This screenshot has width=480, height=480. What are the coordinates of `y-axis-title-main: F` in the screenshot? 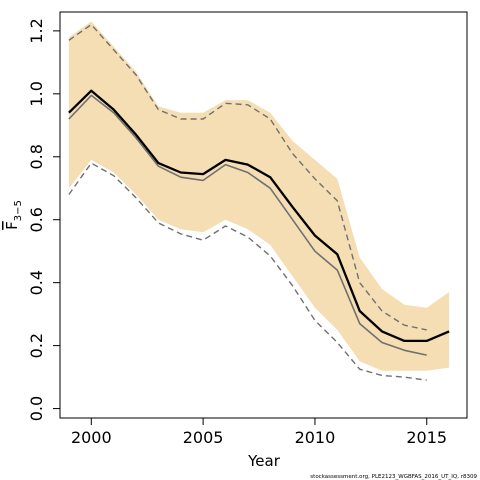 It's located at (12, 225).